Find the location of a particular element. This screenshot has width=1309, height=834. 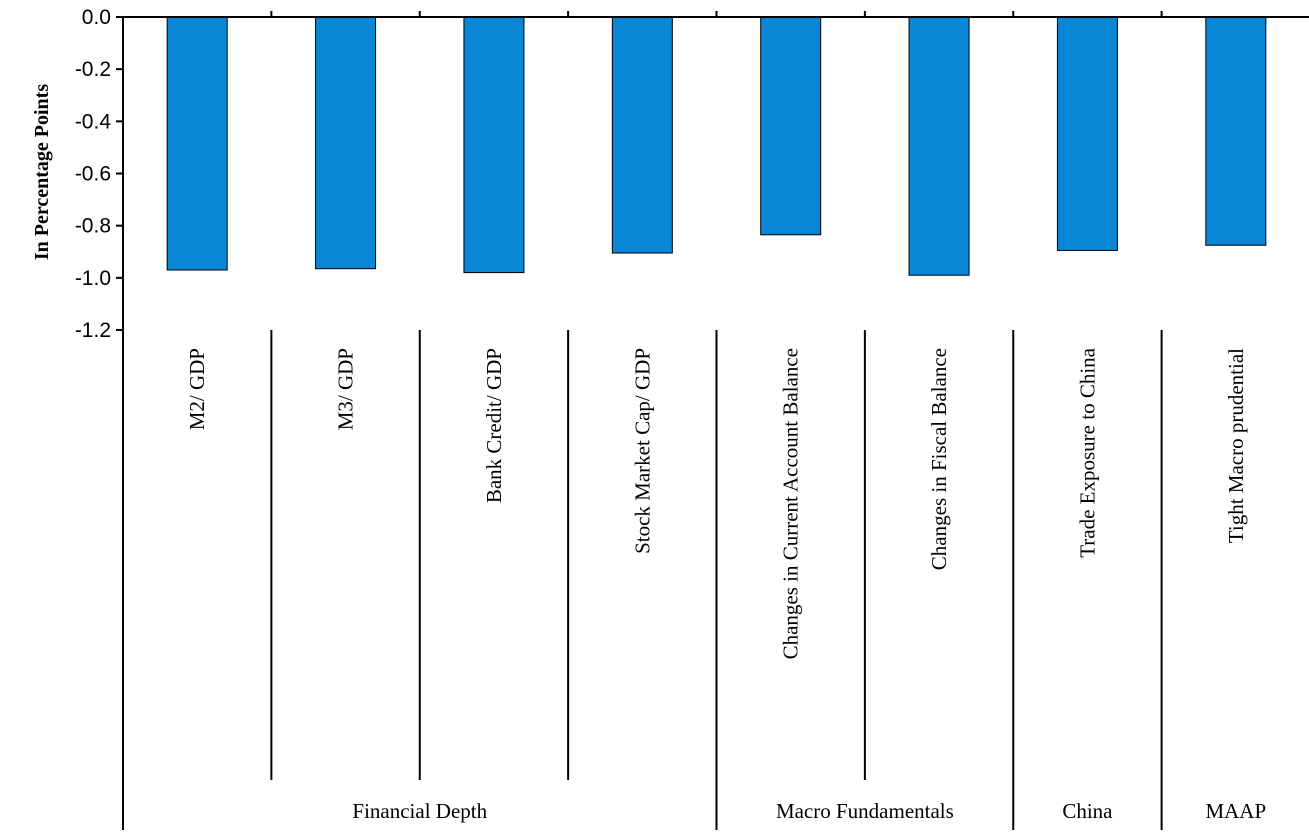

category-label: Changes in Current Account Balance is located at coordinates (791, 503).